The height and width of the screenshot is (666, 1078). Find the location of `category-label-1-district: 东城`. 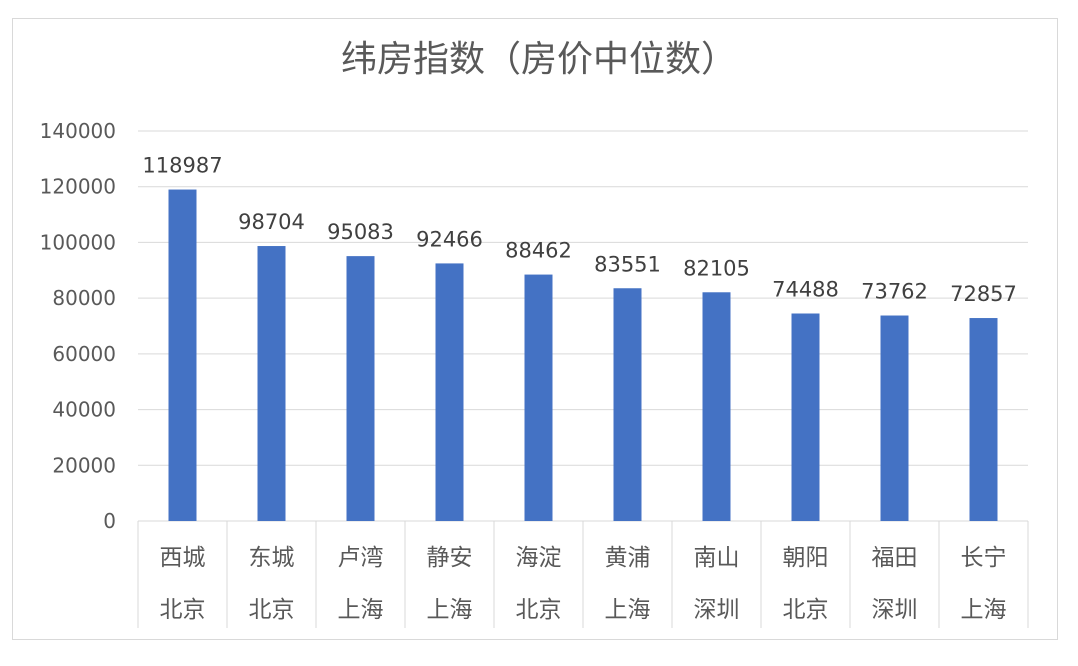

category-label-1-district: 东城 is located at coordinates (272, 558).